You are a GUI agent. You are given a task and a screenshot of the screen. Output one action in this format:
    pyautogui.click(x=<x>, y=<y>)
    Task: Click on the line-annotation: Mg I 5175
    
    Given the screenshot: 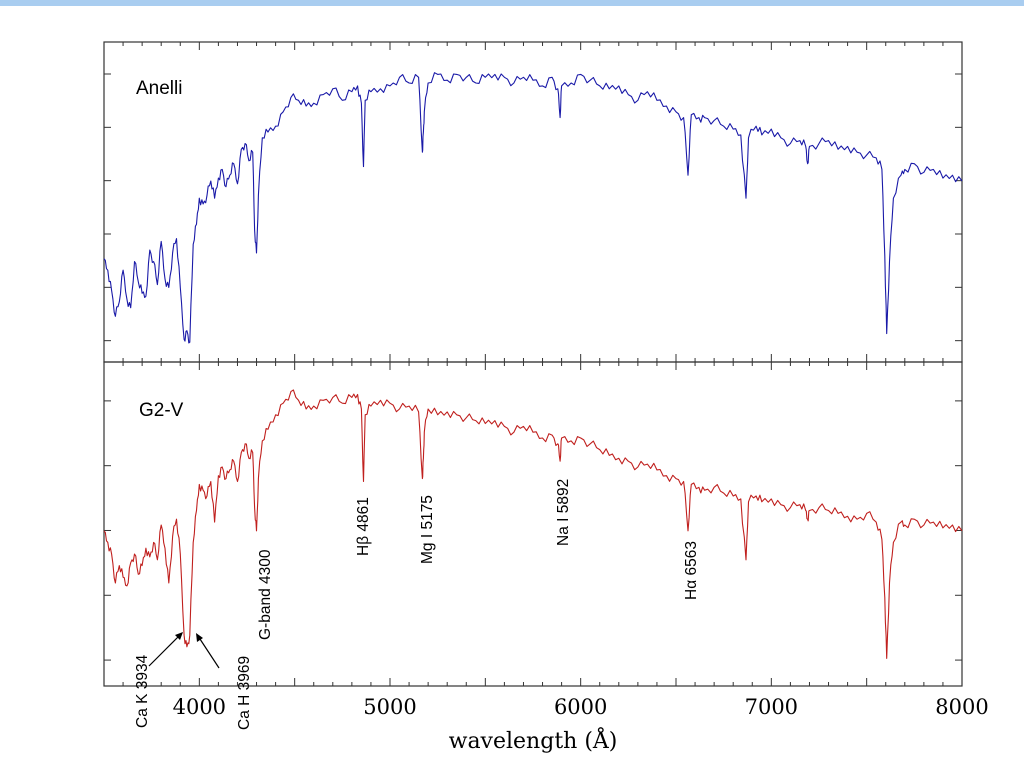 What is the action you would take?
    pyautogui.click(x=427, y=529)
    